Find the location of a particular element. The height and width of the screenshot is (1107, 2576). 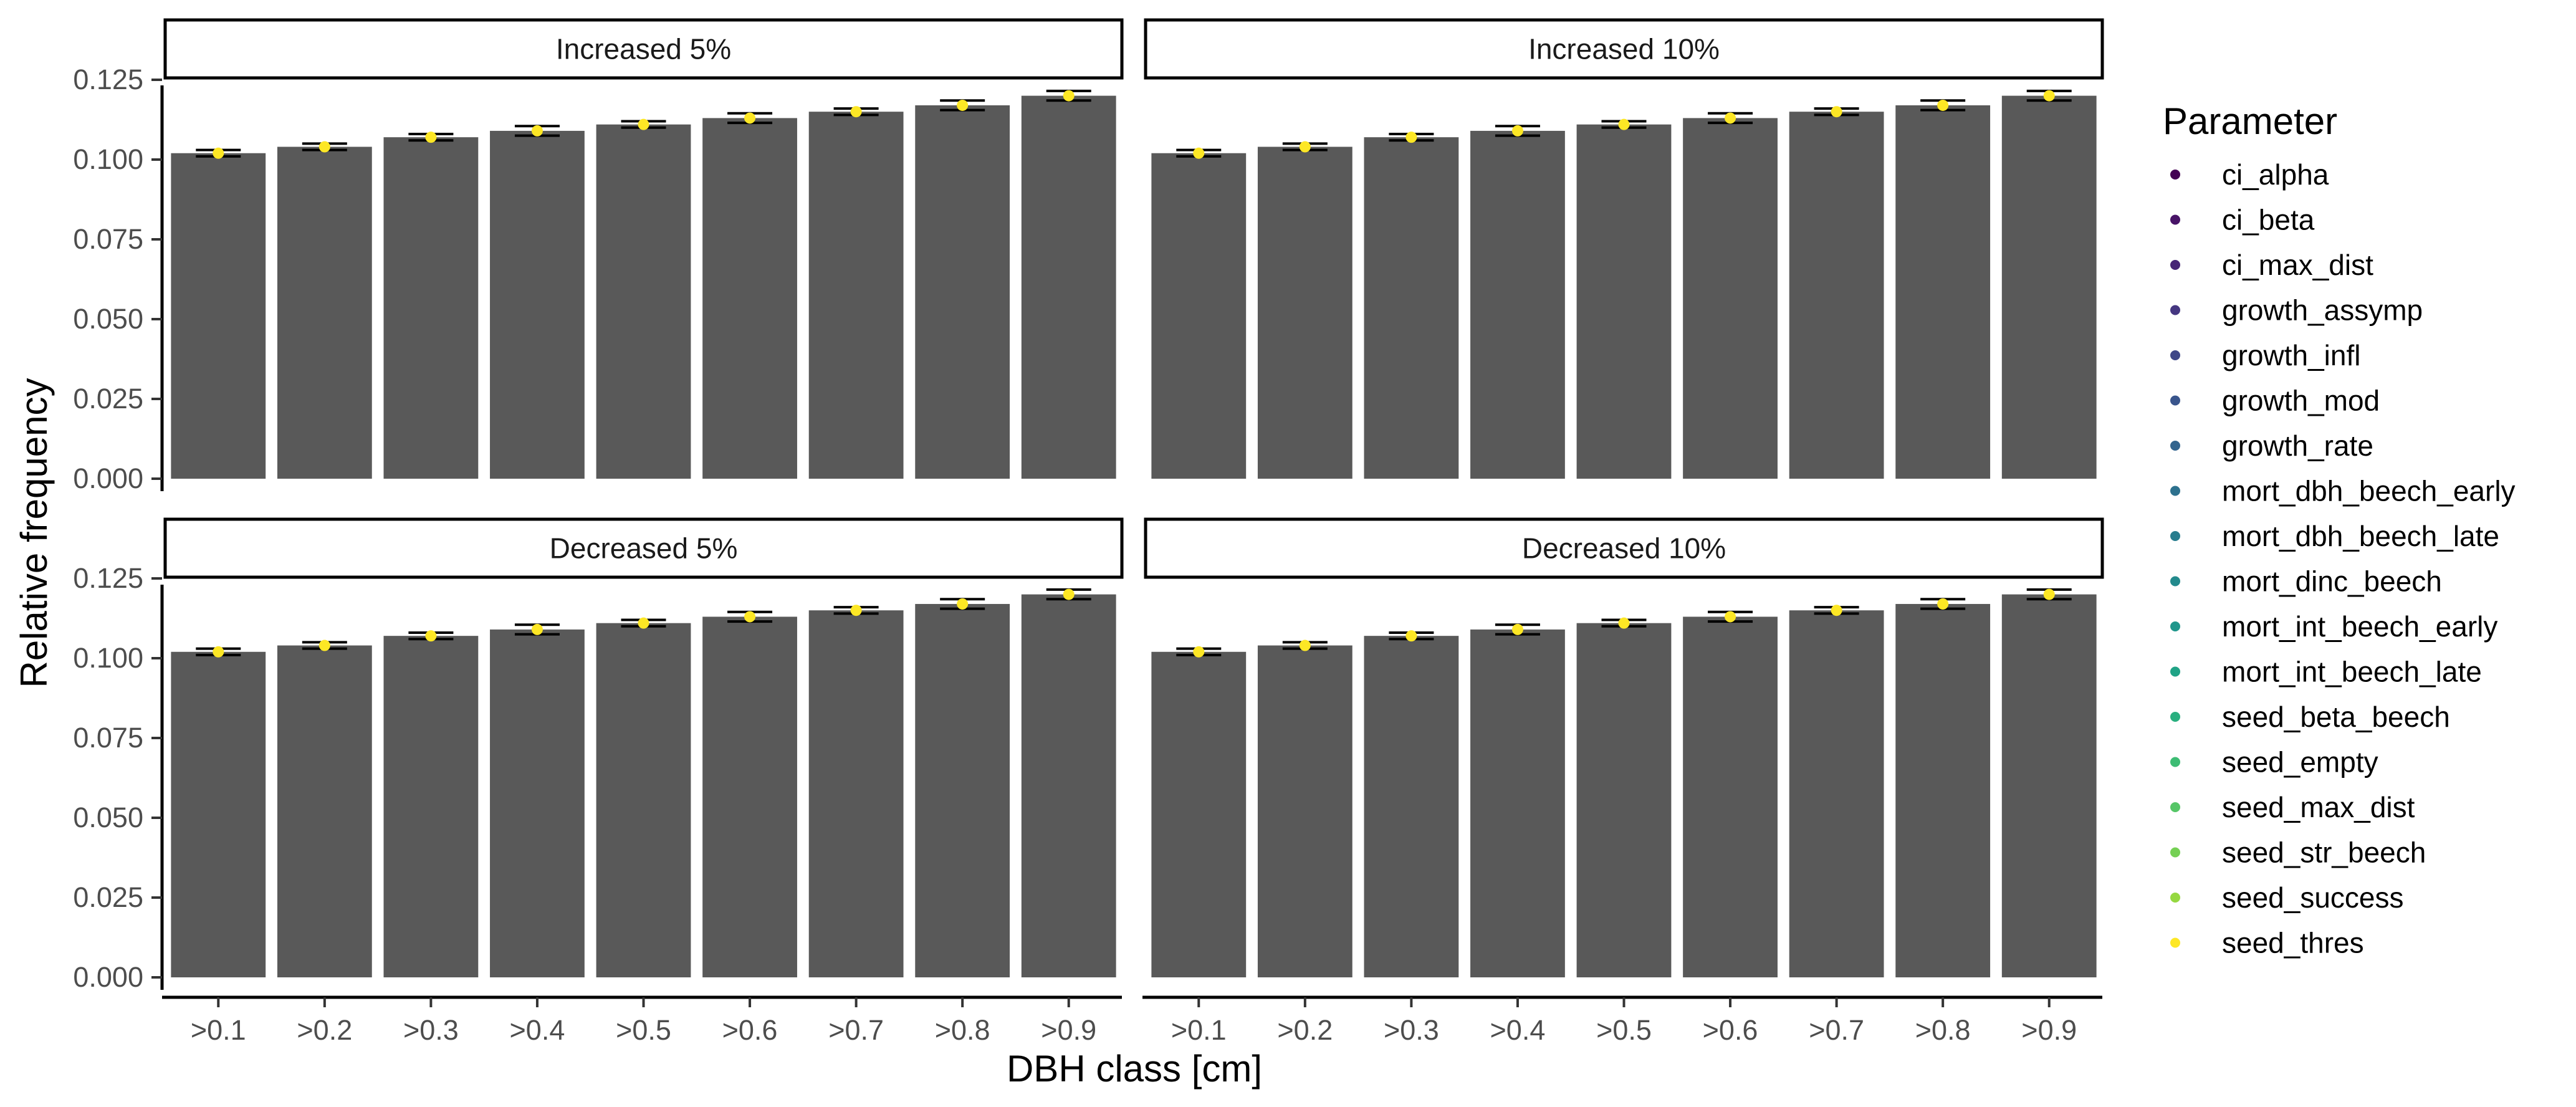

legend-item: mort_dinc_beech is located at coordinates (2306, 581).